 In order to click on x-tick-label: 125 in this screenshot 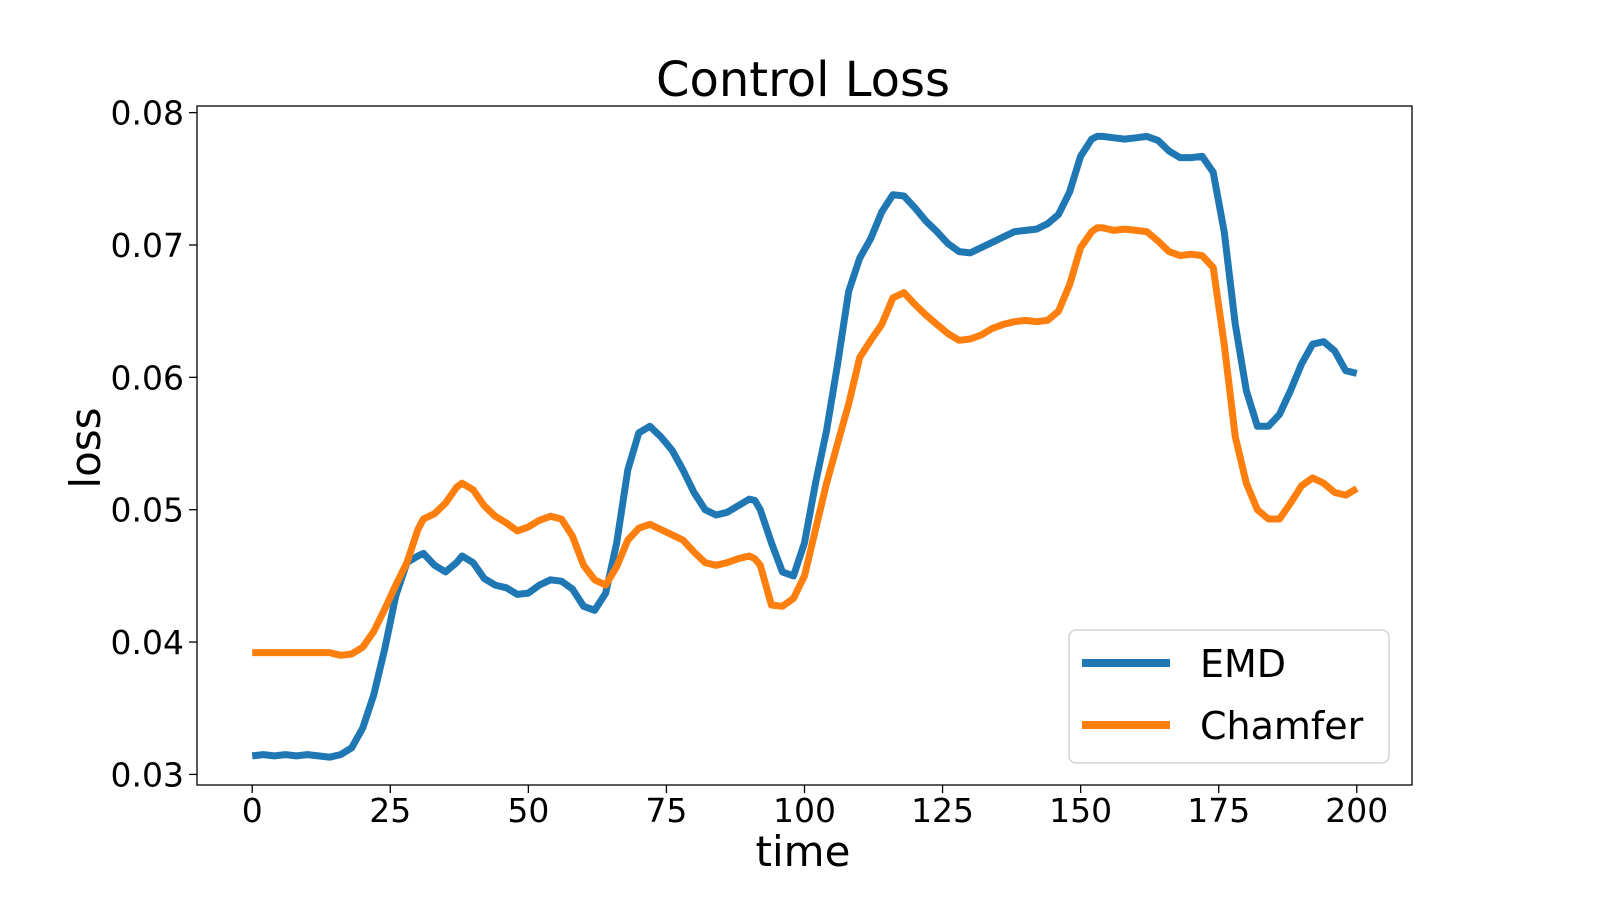, I will do `click(942, 810)`.